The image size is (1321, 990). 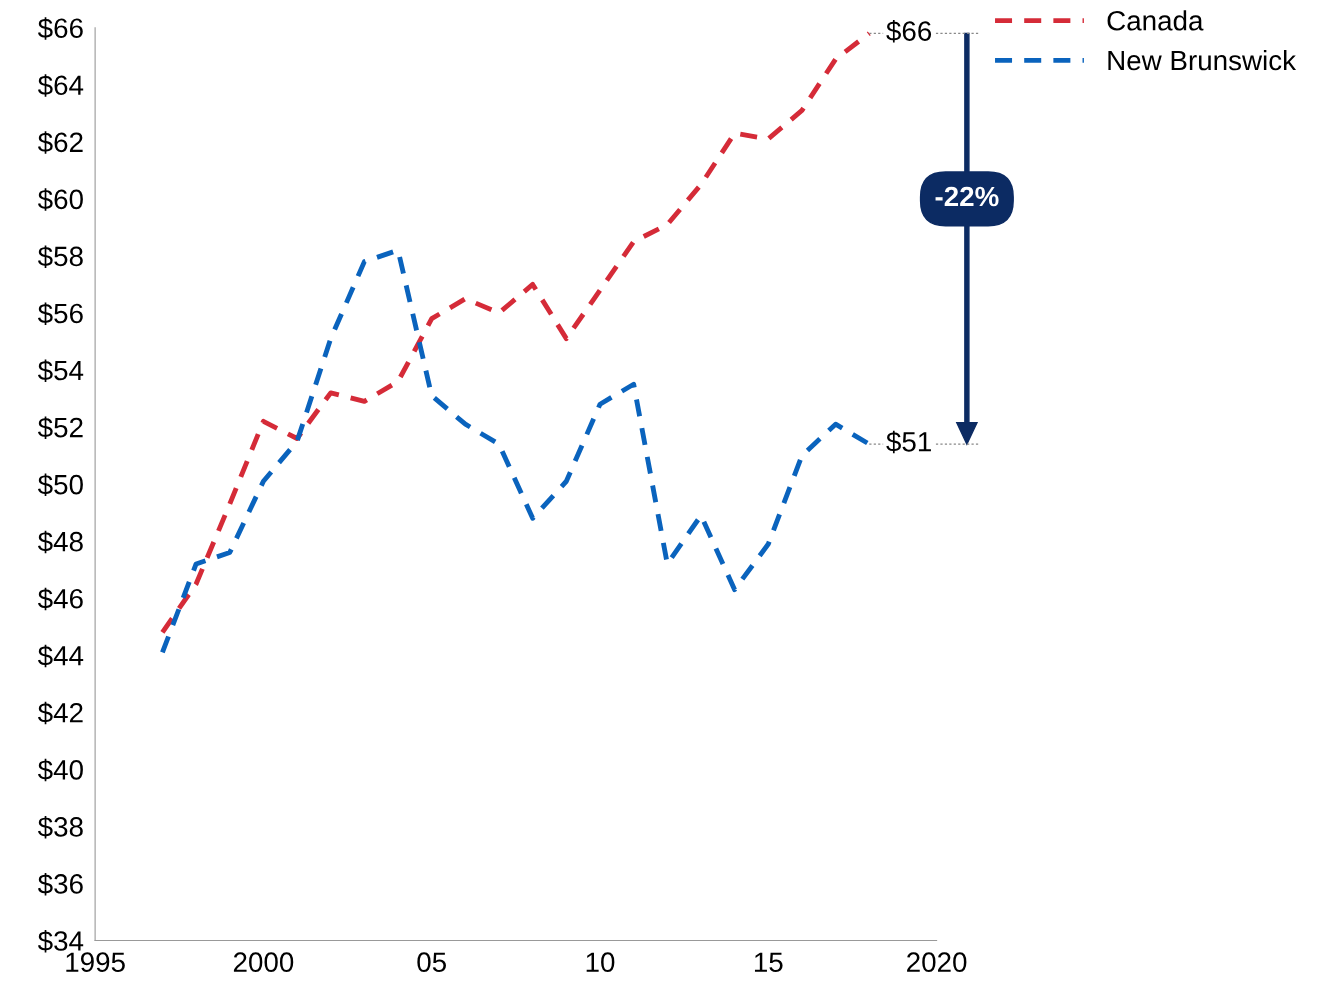 What do you see at coordinates (1155, 20) in the screenshot?
I see `legend-label: Canada` at bounding box center [1155, 20].